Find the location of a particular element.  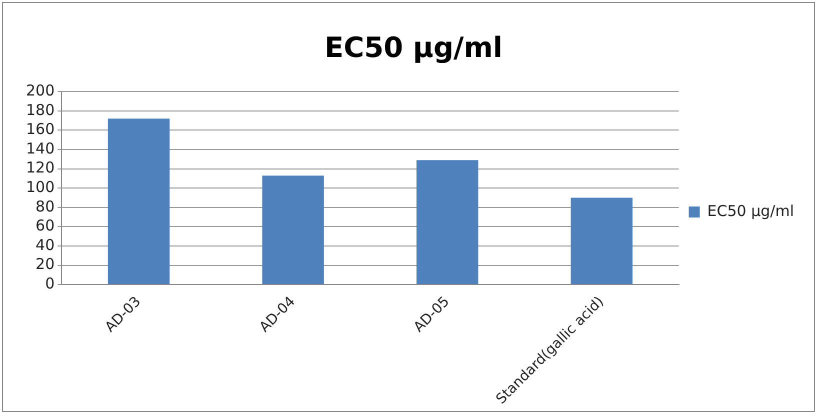

y-tick-label: 100 is located at coordinates (40, 187).